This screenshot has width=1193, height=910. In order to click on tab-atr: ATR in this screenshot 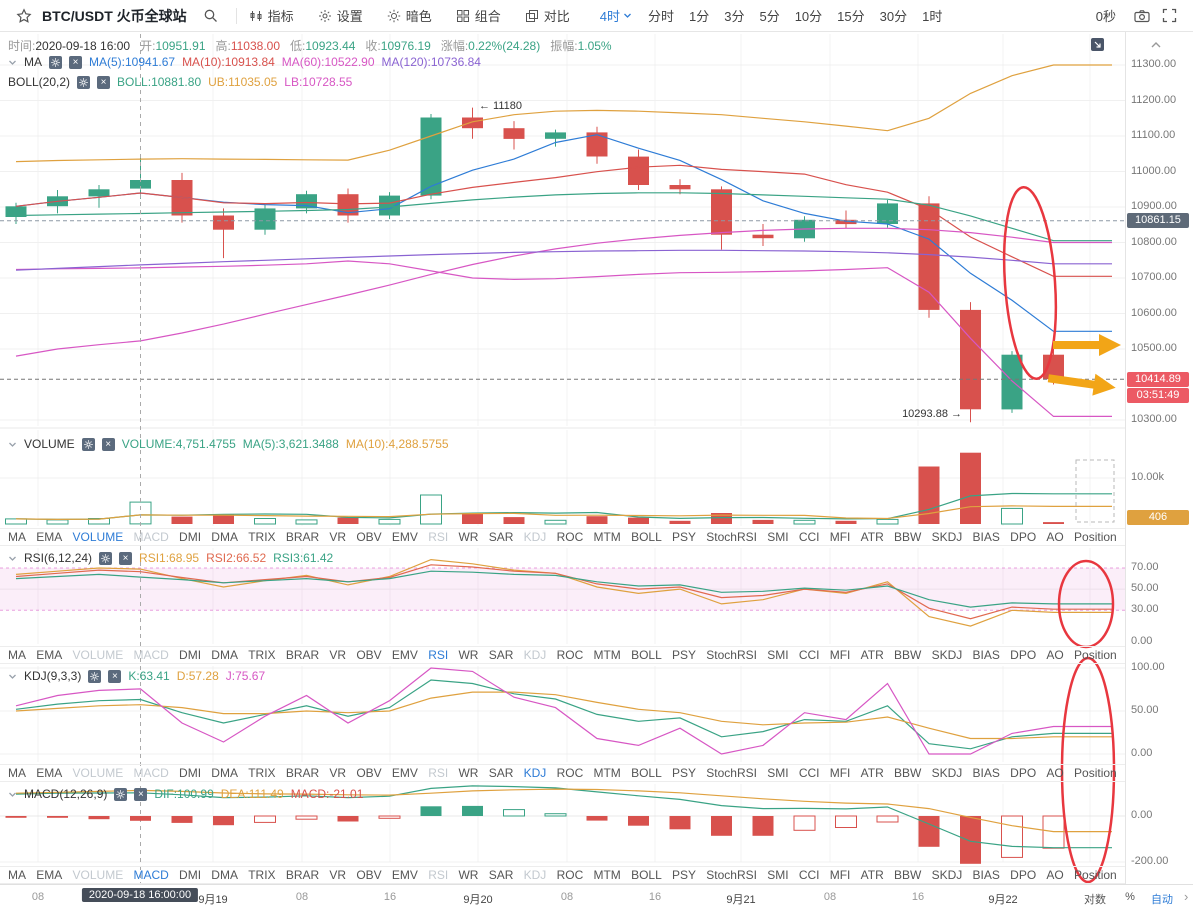, I will do `click(872, 875)`.